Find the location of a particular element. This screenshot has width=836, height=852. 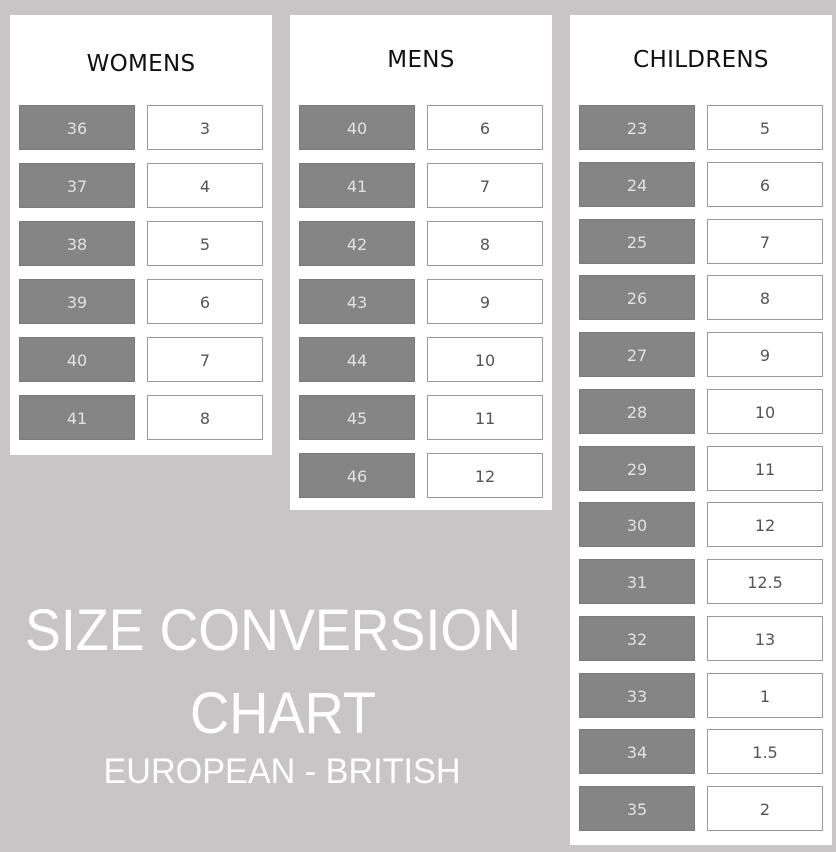

mens-european-size: 45 is located at coordinates (357, 417).